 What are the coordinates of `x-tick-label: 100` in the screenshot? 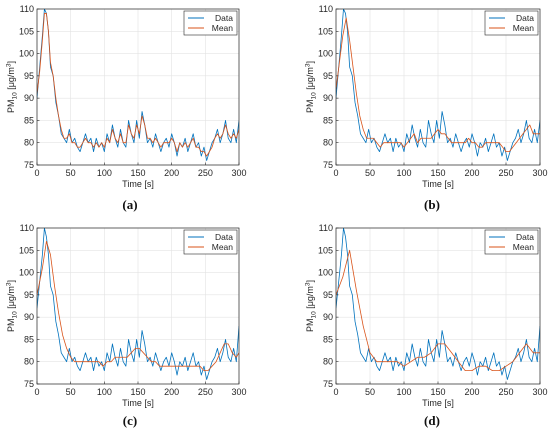 It's located at (403, 173).